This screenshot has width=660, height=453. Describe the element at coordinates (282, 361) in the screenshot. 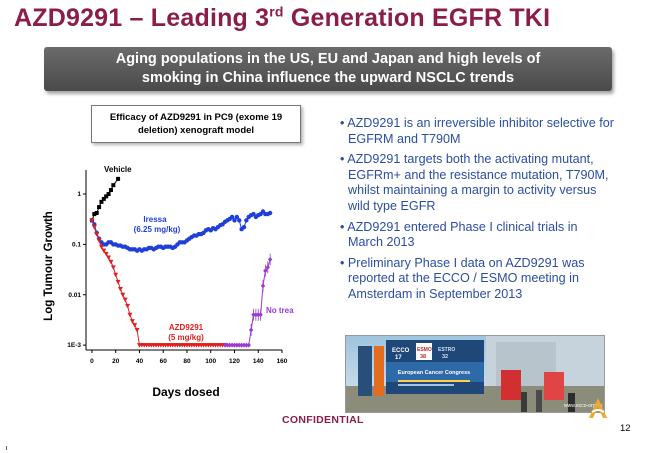

I see `x-tick-label: 160` at that location.